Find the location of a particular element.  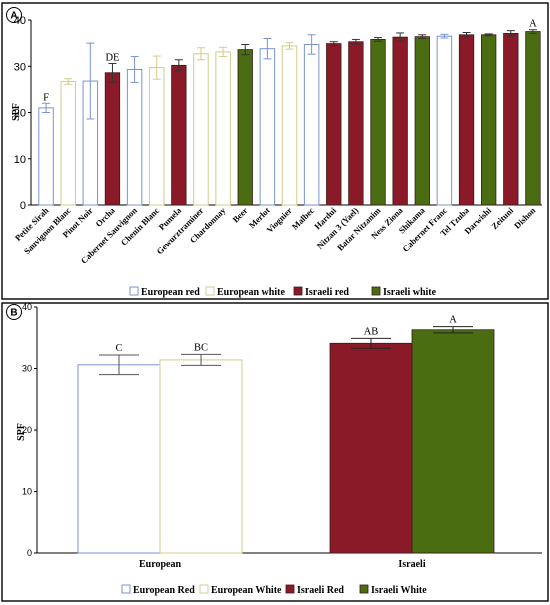

panel-b-significance-letter: C is located at coordinates (118, 348).